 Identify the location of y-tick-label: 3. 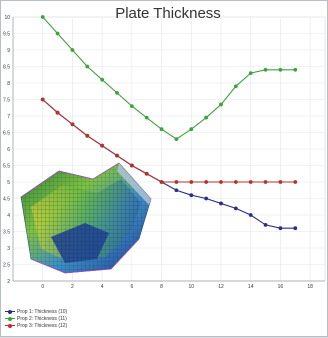
(8, 249).